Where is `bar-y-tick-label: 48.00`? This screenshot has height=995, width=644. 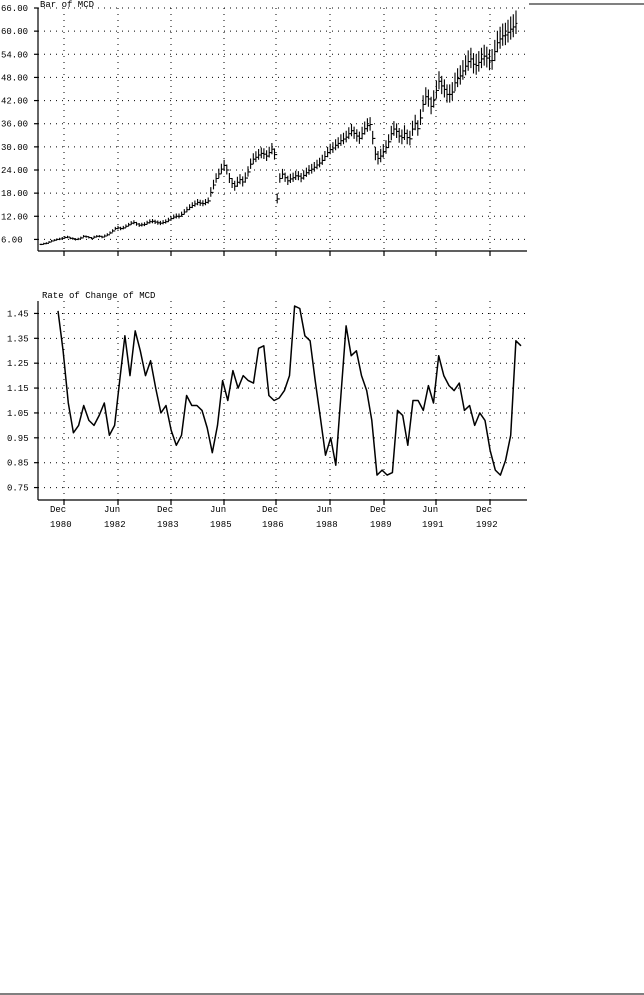
bar-y-tick-label: 48.00 is located at coordinates (14, 78).